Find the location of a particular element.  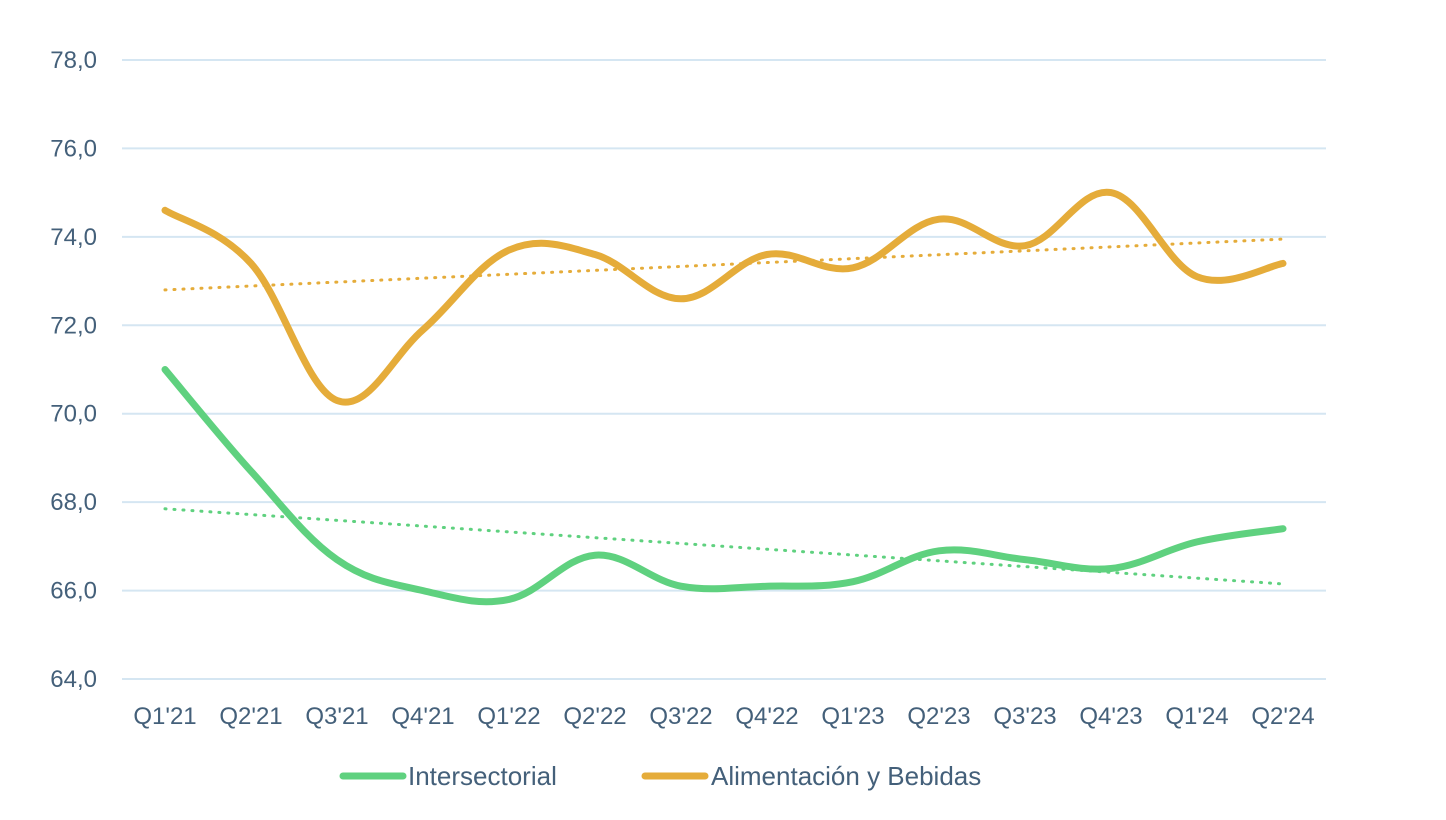

x-tick-label: Q3'22 is located at coordinates (680, 716).